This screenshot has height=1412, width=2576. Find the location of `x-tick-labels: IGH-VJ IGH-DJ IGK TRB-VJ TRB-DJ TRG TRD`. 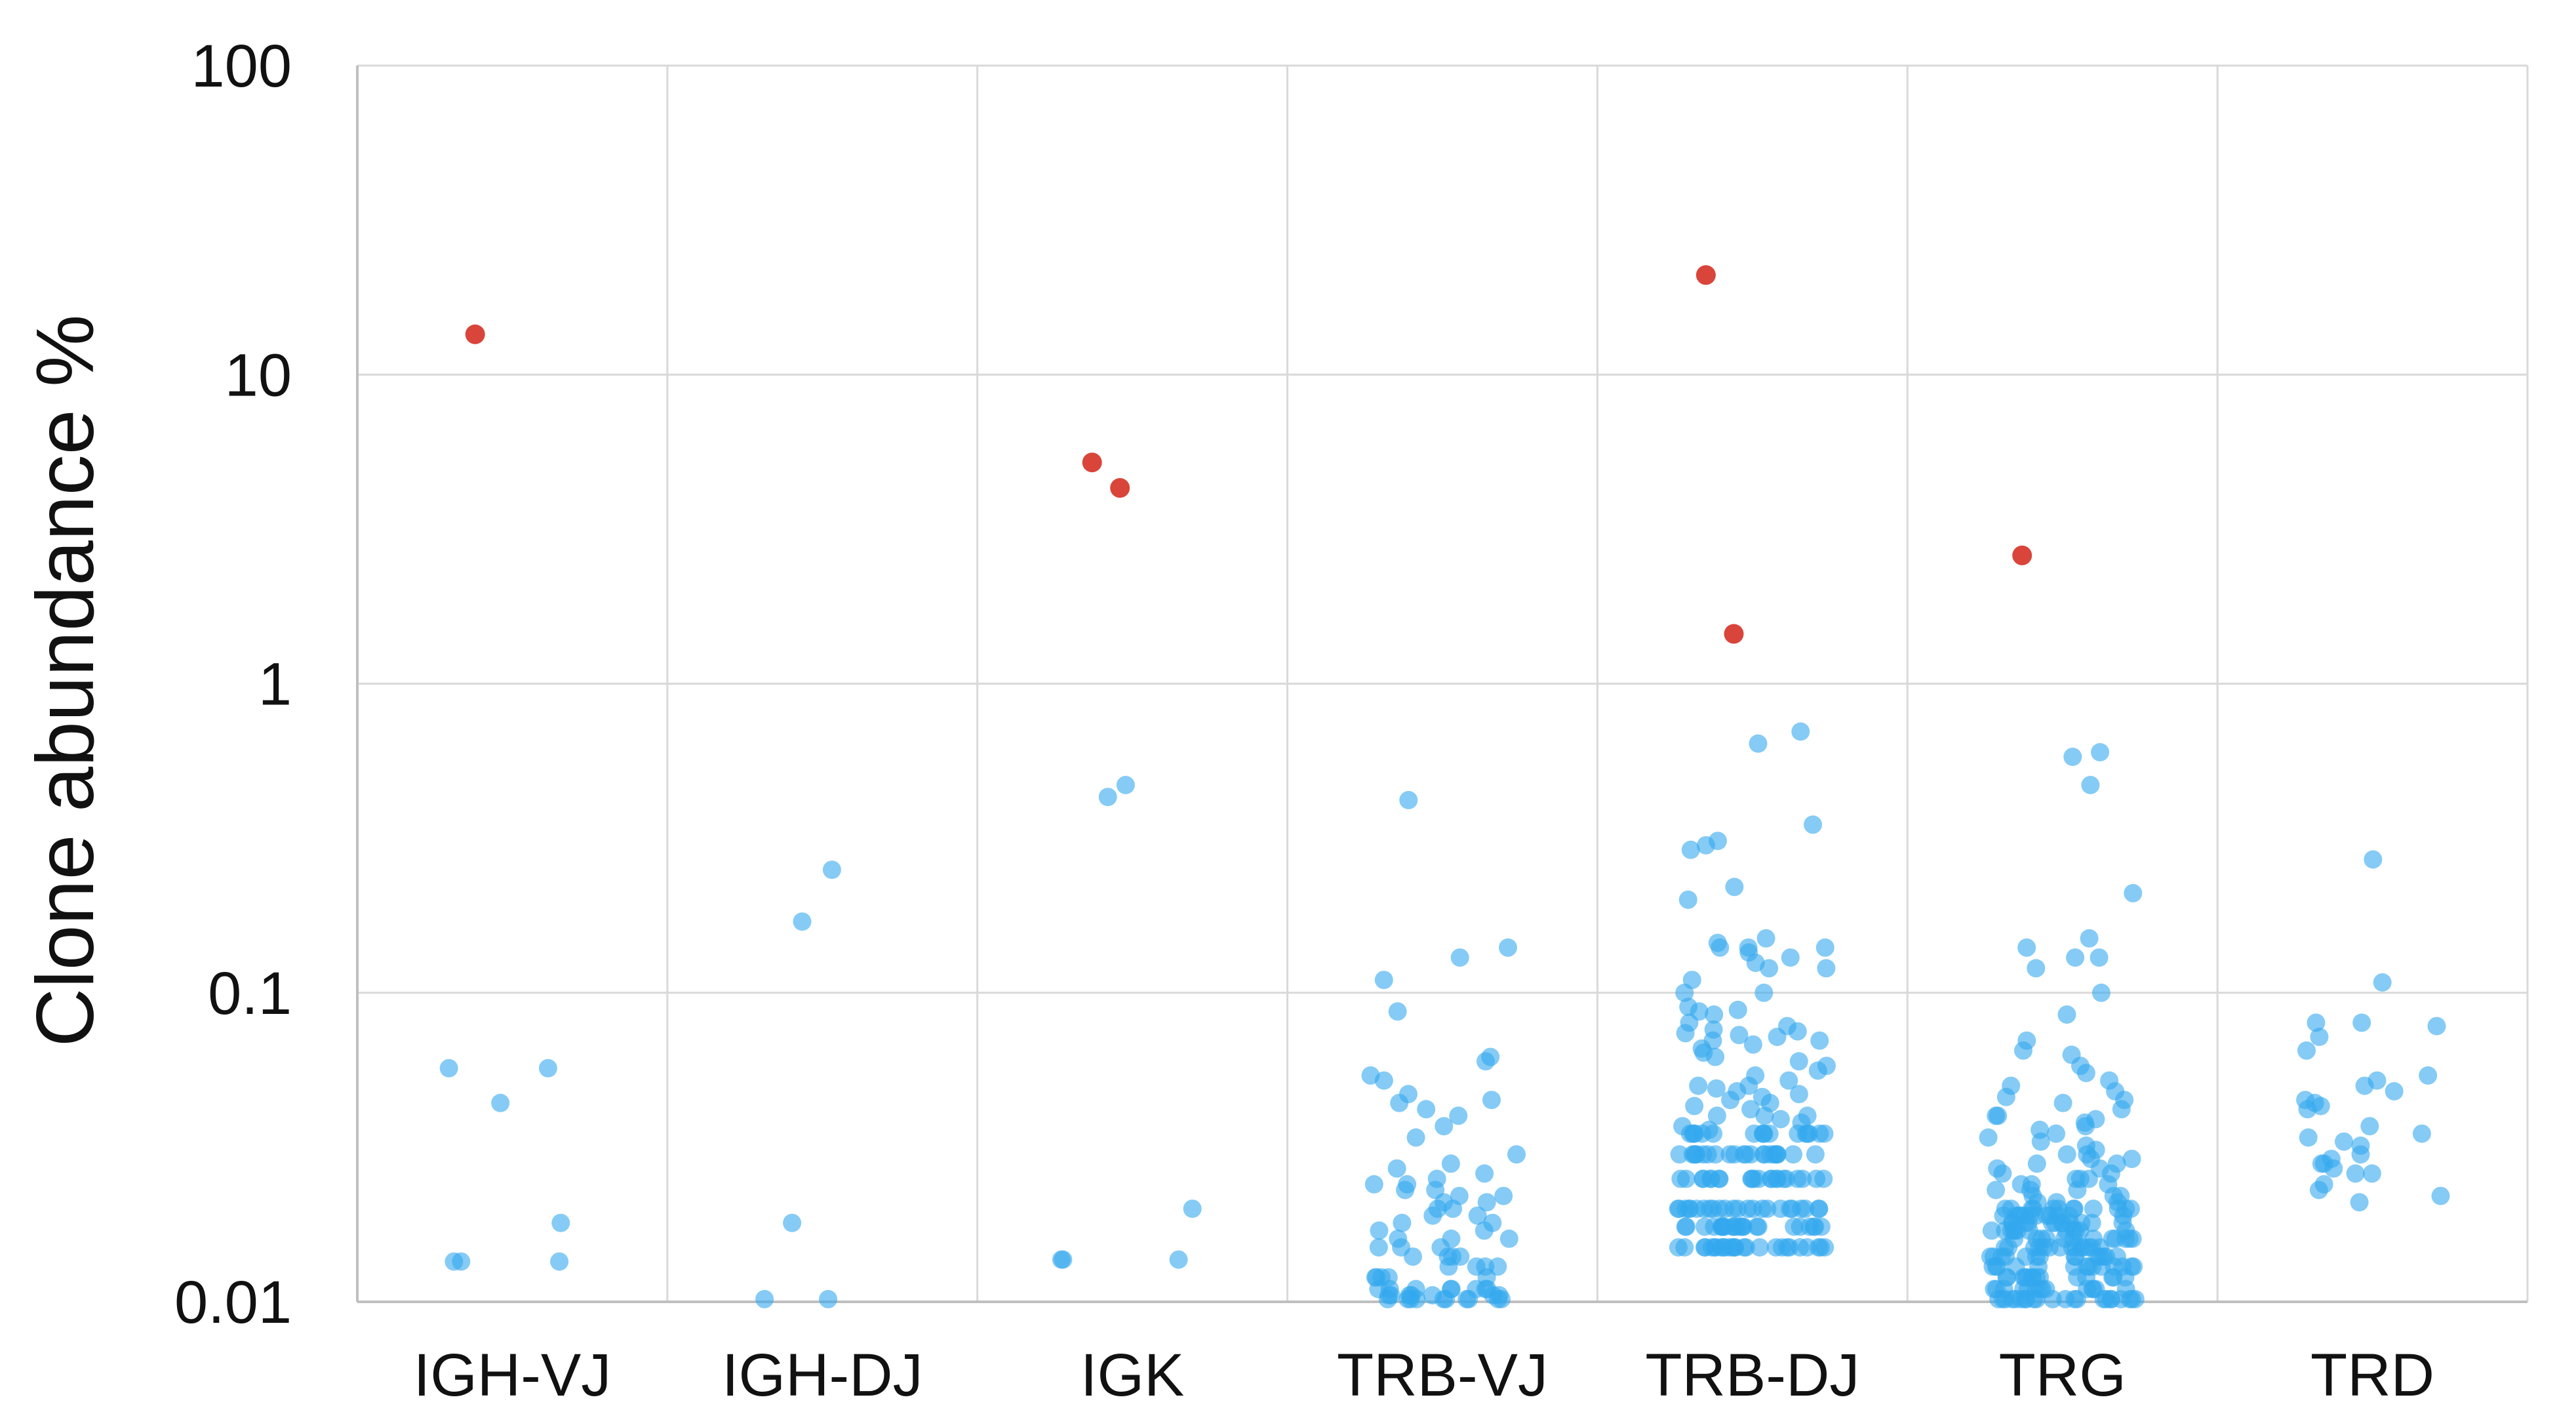

x-tick-labels: IGH-VJ IGH-DJ IGK TRB-VJ TRB-DJ TRG TRD is located at coordinates (1424, 1375).